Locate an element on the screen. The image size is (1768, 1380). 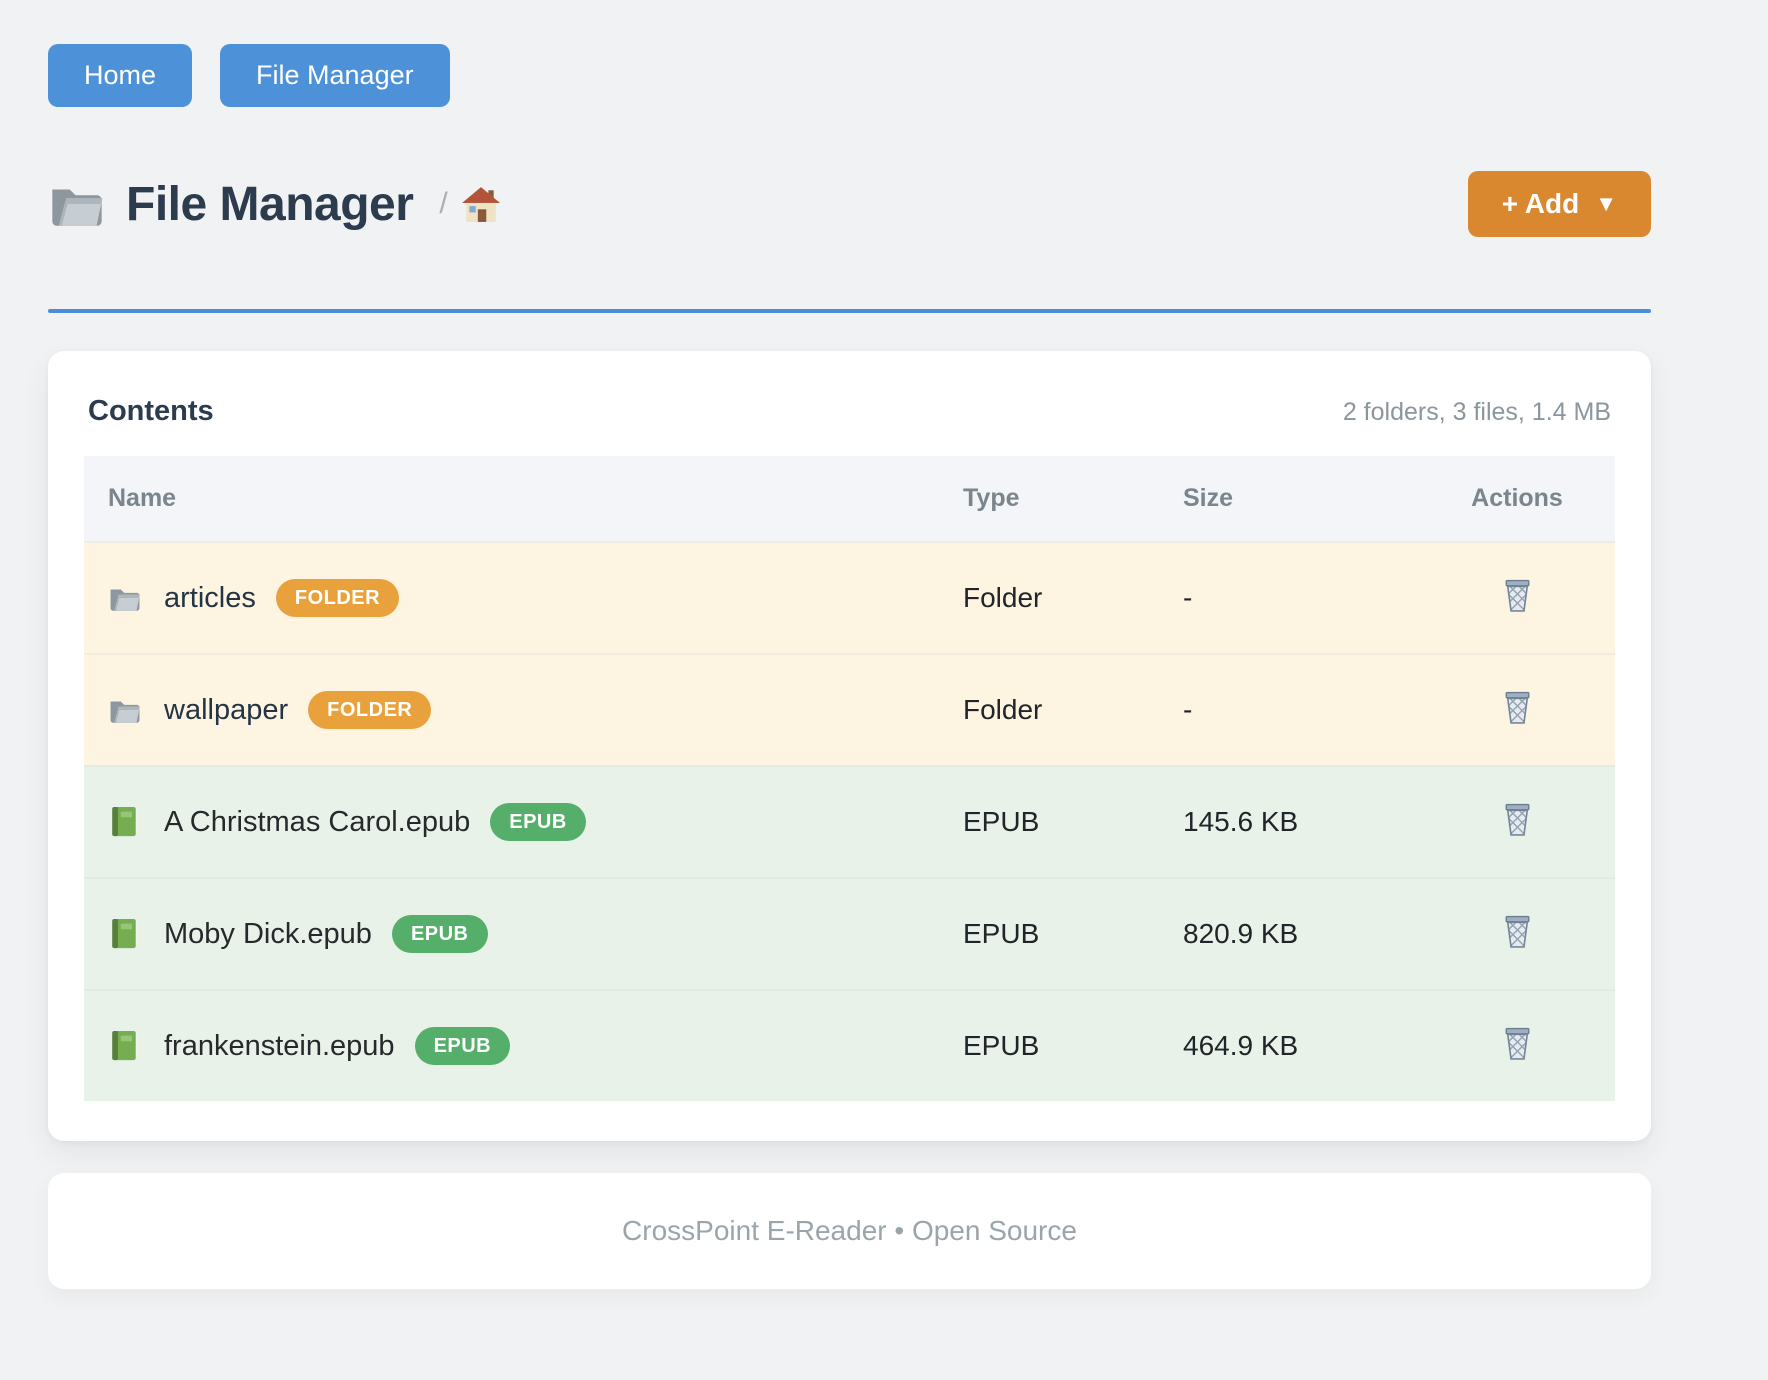
table-row: Moby Dick.epub EPUB EPUB 820.9 KB is located at coordinates (849, 933).